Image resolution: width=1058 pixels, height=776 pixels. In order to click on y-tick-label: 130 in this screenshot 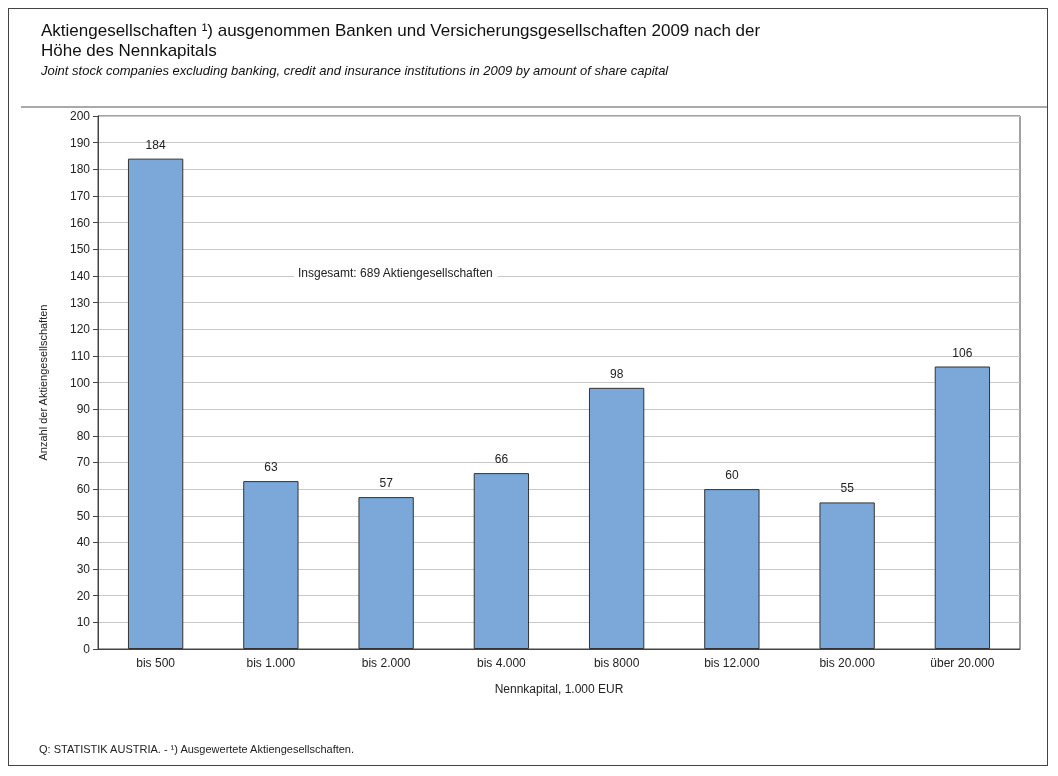, I will do `click(80, 302)`.